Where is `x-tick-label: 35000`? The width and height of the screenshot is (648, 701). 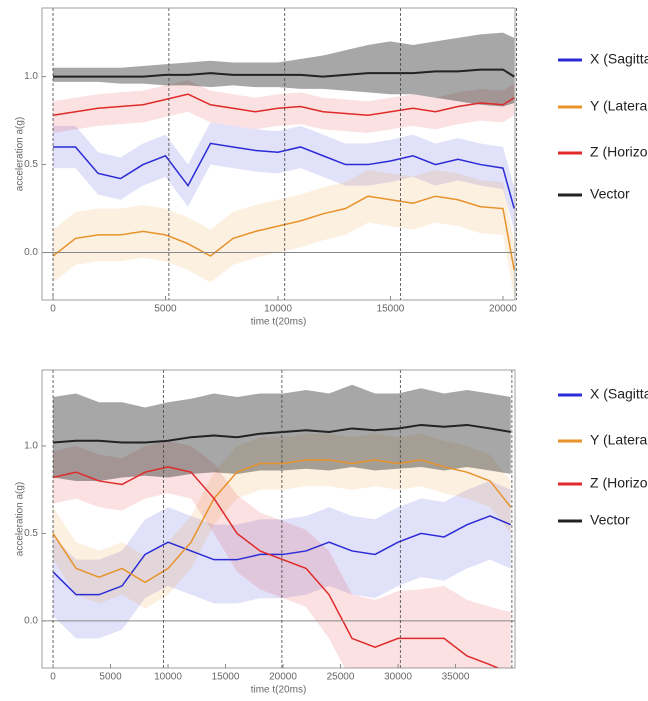
x-tick-label: 35000 is located at coordinates (456, 677).